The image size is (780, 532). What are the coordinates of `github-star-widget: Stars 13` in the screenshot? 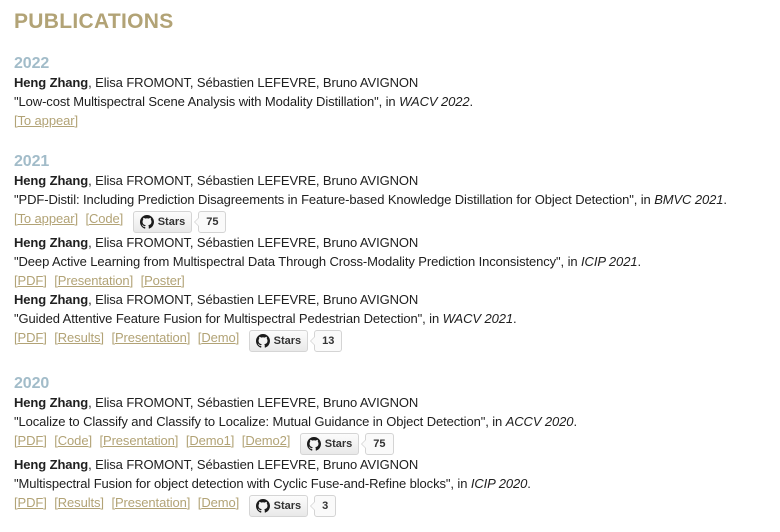 It's located at (295, 341).